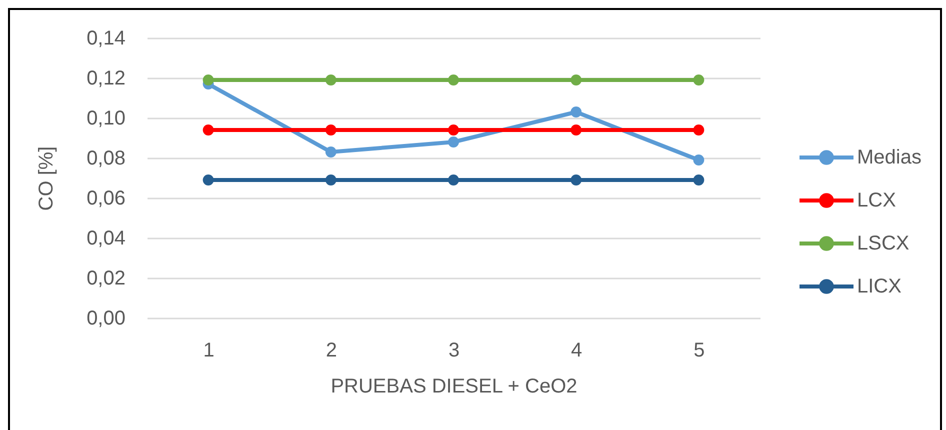 The width and height of the screenshot is (946, 430). What do you see at coordinates (454, 387) in the screenshot?
I see `x-axis-title: PRUEBAS DIESEL + CeO2` at bounding box center [454, 387].